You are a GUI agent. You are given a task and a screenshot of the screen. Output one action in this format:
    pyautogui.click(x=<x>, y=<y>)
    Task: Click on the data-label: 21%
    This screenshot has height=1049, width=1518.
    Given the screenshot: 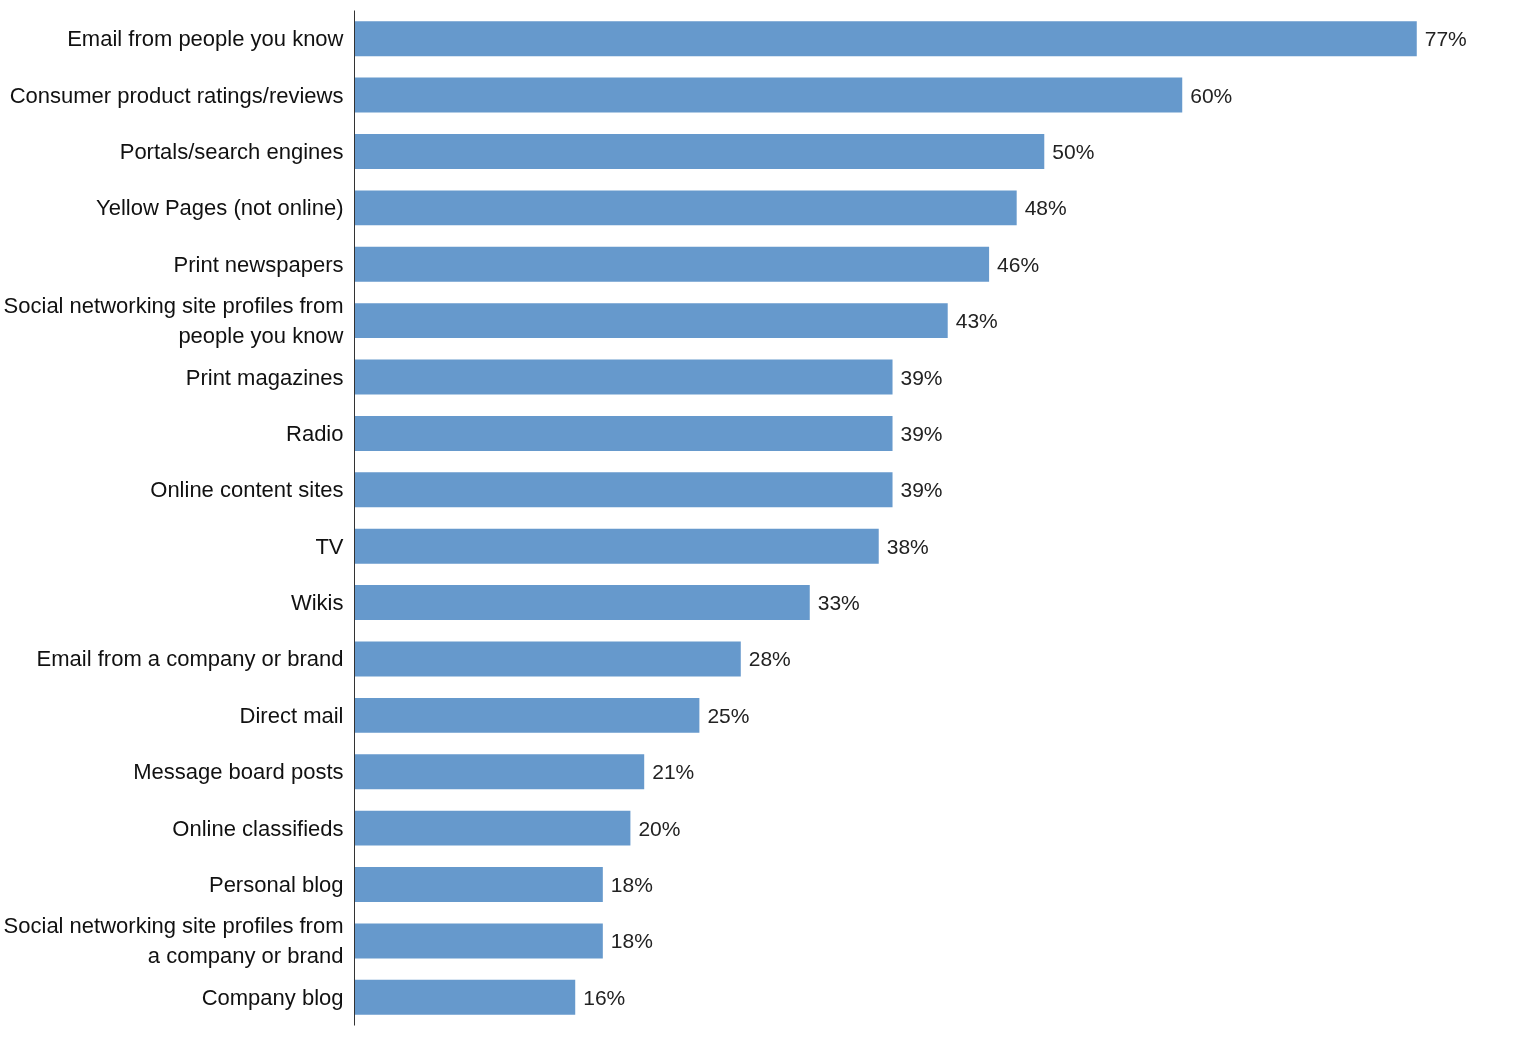 What is the action you would take?
    pyautogui.click(x=673, y=772)
    